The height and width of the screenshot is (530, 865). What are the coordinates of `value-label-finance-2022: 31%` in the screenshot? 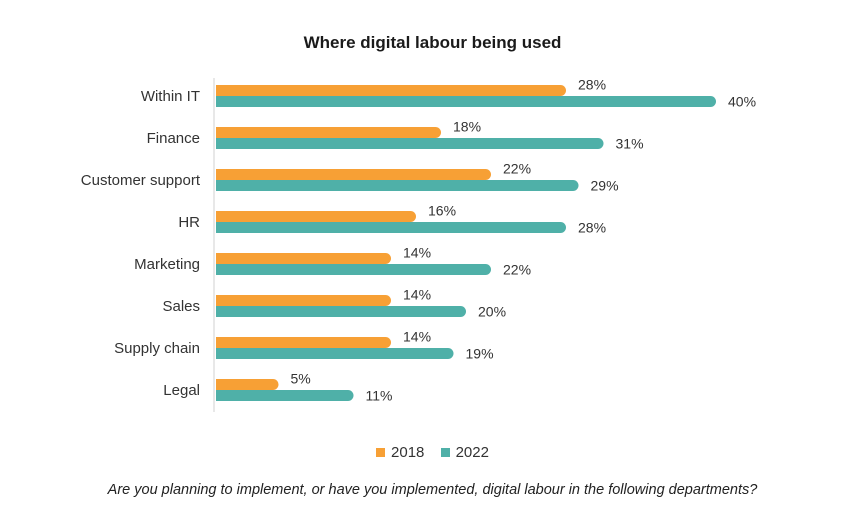 It's located at (630, 144).